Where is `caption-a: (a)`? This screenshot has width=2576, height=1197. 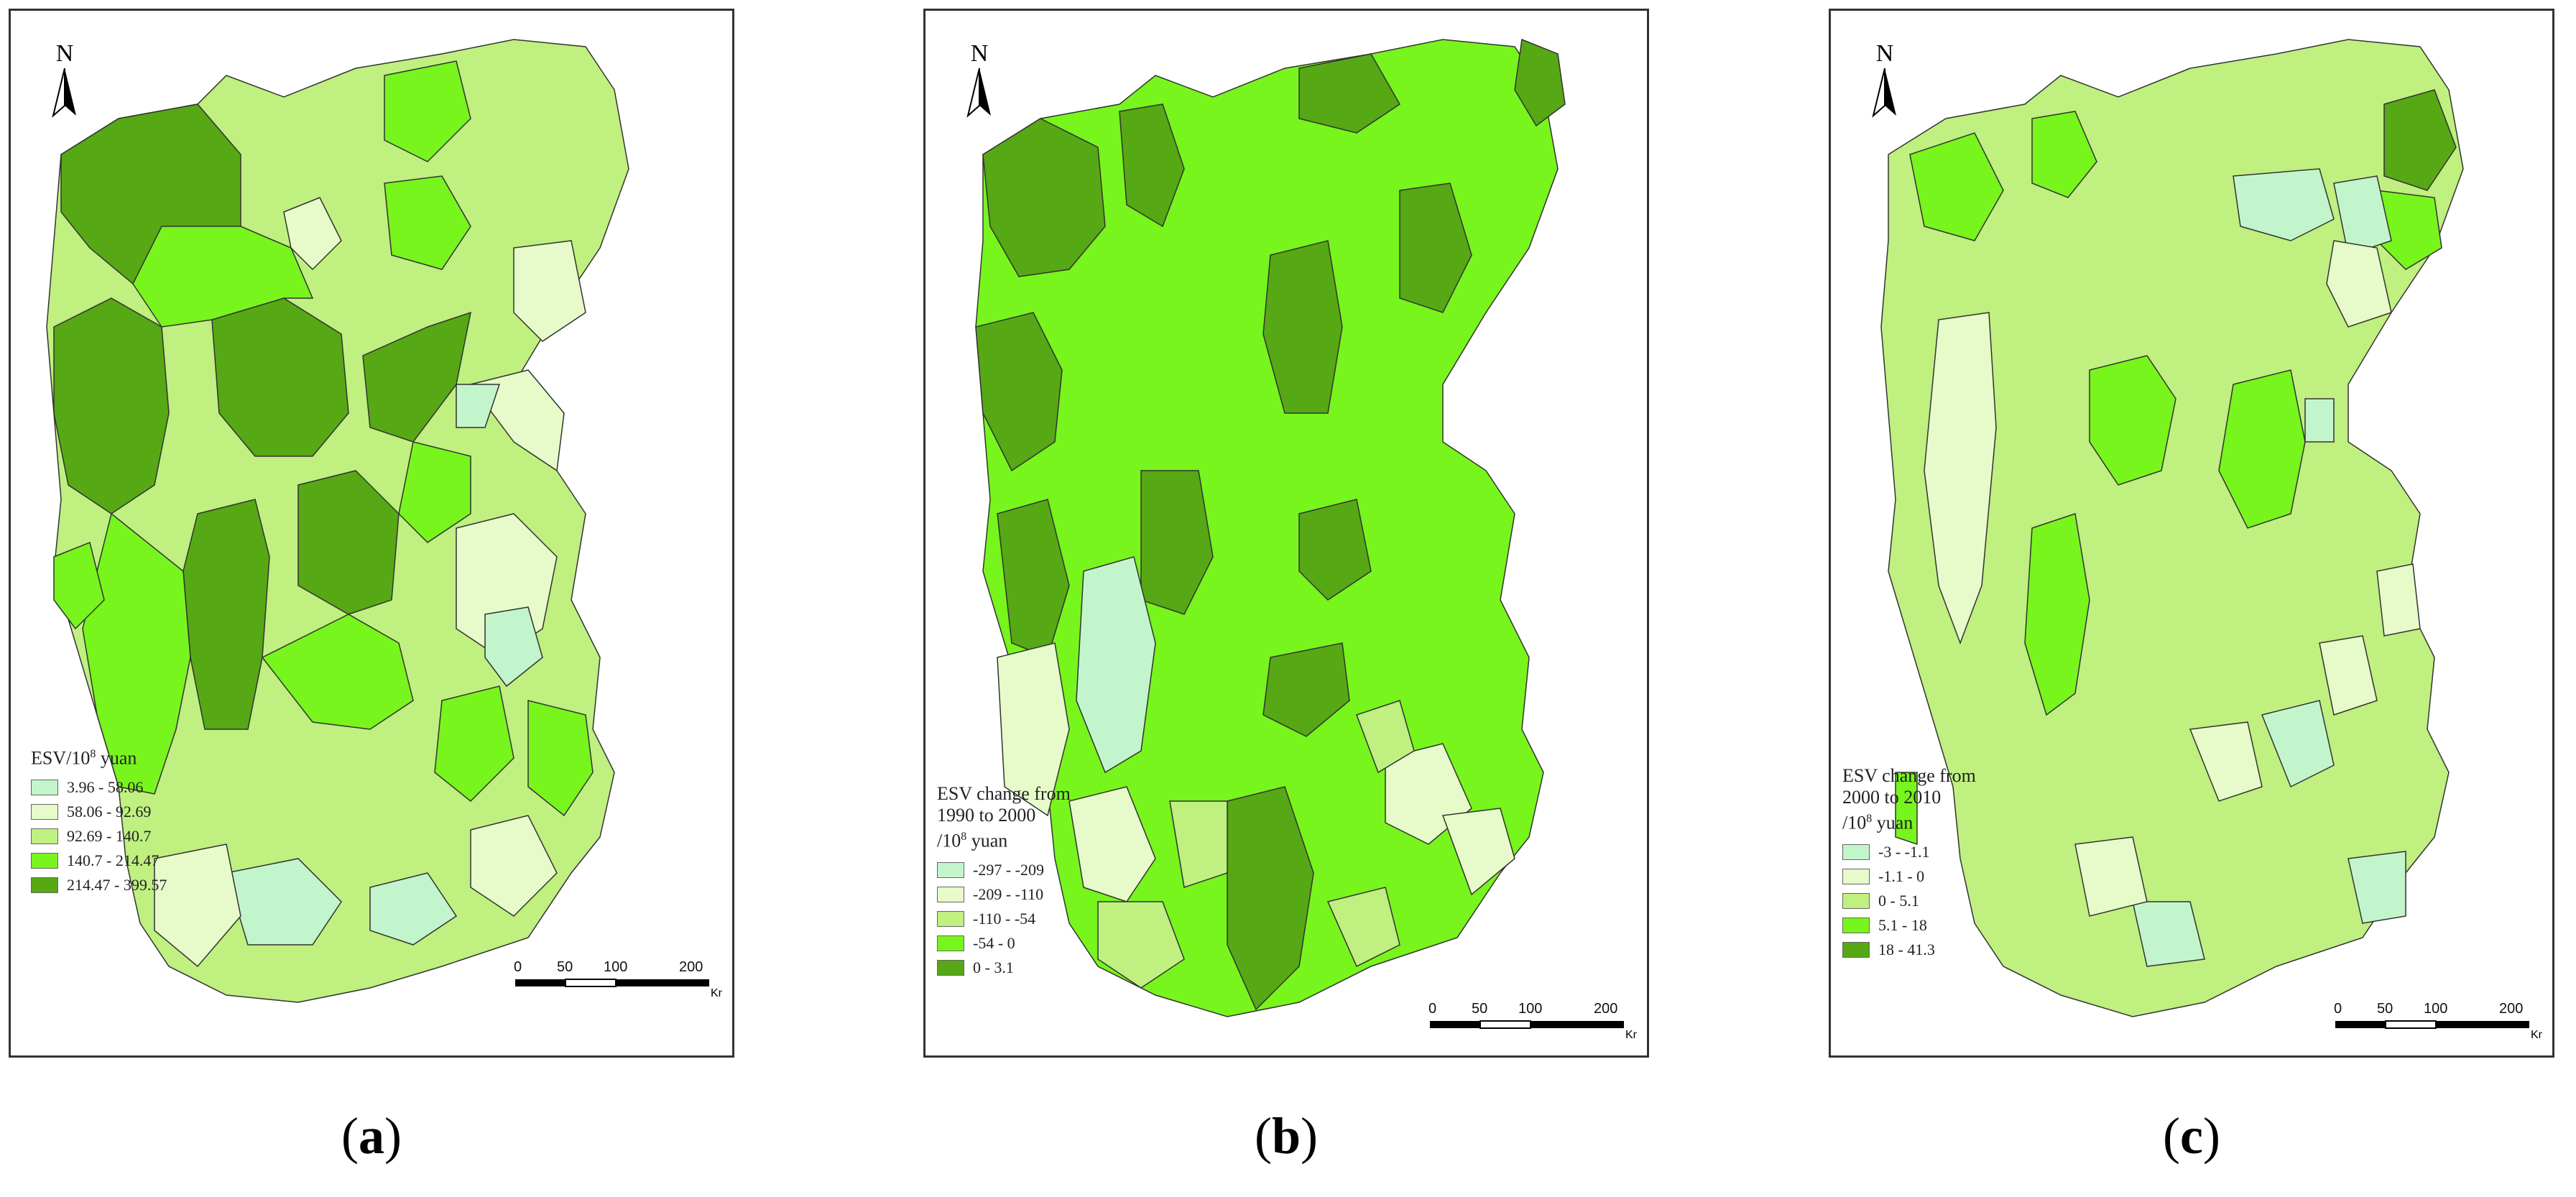
caption-a: (a) is located at coordinates (371, 1136).